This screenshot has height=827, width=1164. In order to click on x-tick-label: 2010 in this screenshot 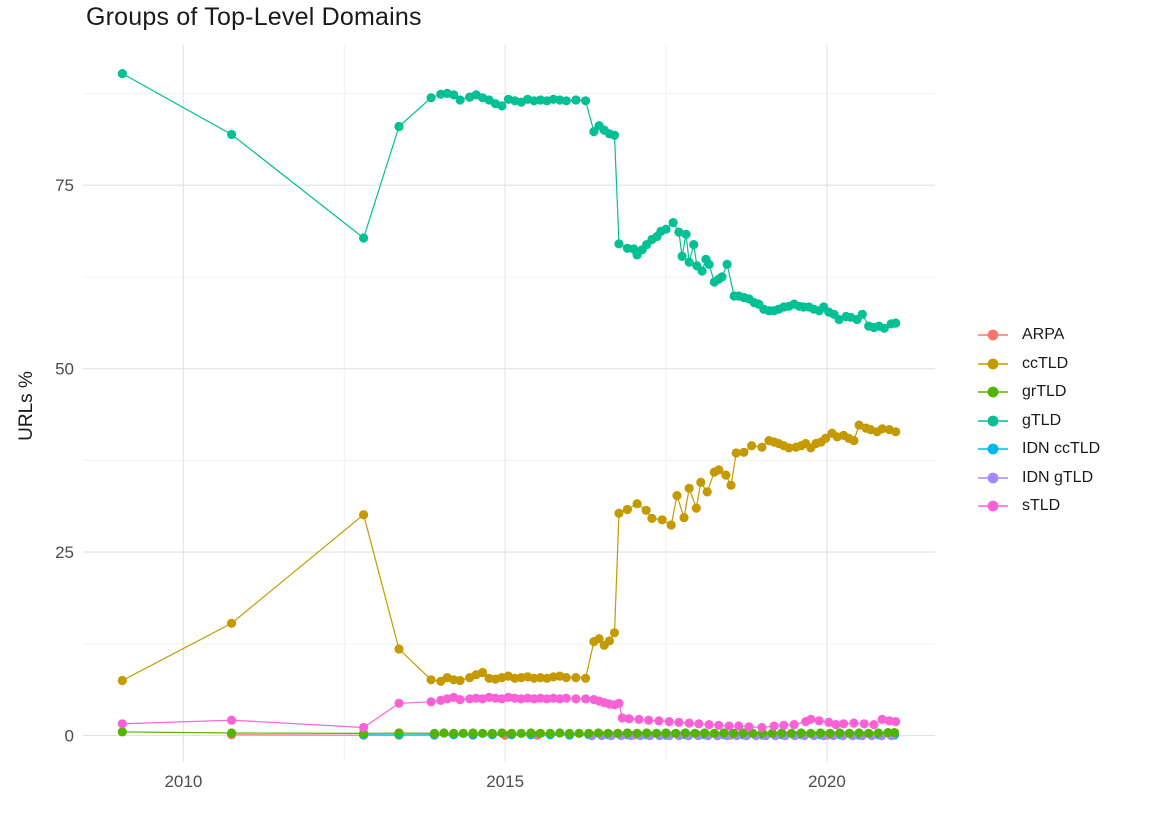, I will do `click(183, 781)`.